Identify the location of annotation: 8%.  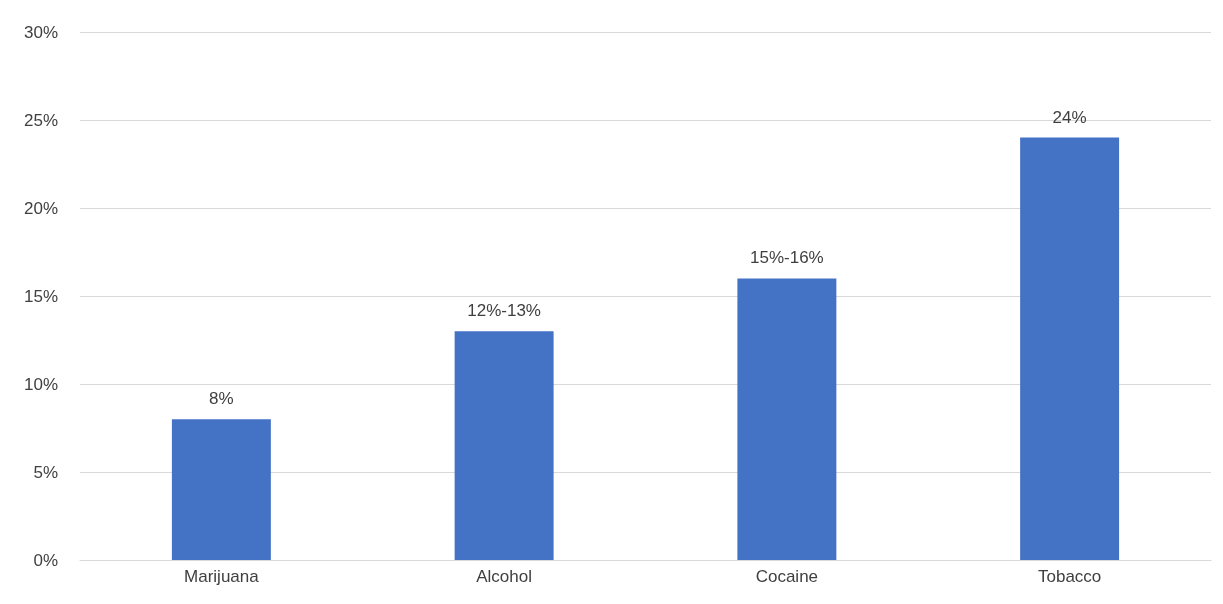
(221, 399).